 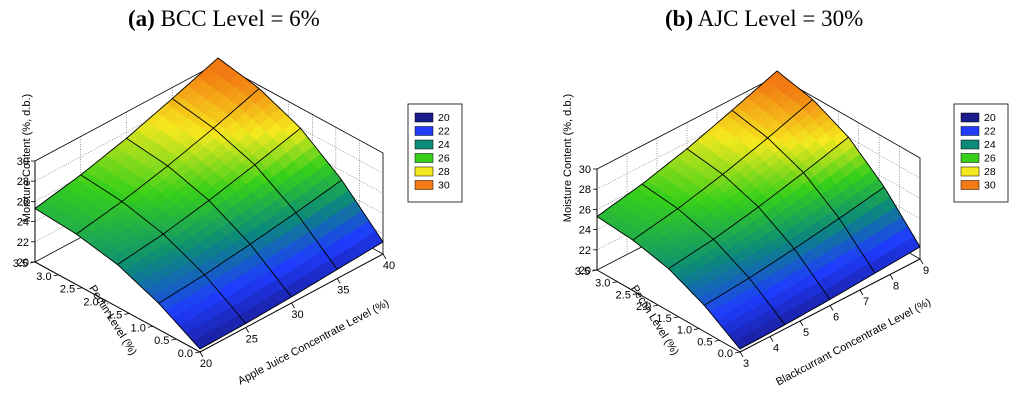 I want to click on y-axis-label: Pectin Level (%), so click(x=112, y=320).